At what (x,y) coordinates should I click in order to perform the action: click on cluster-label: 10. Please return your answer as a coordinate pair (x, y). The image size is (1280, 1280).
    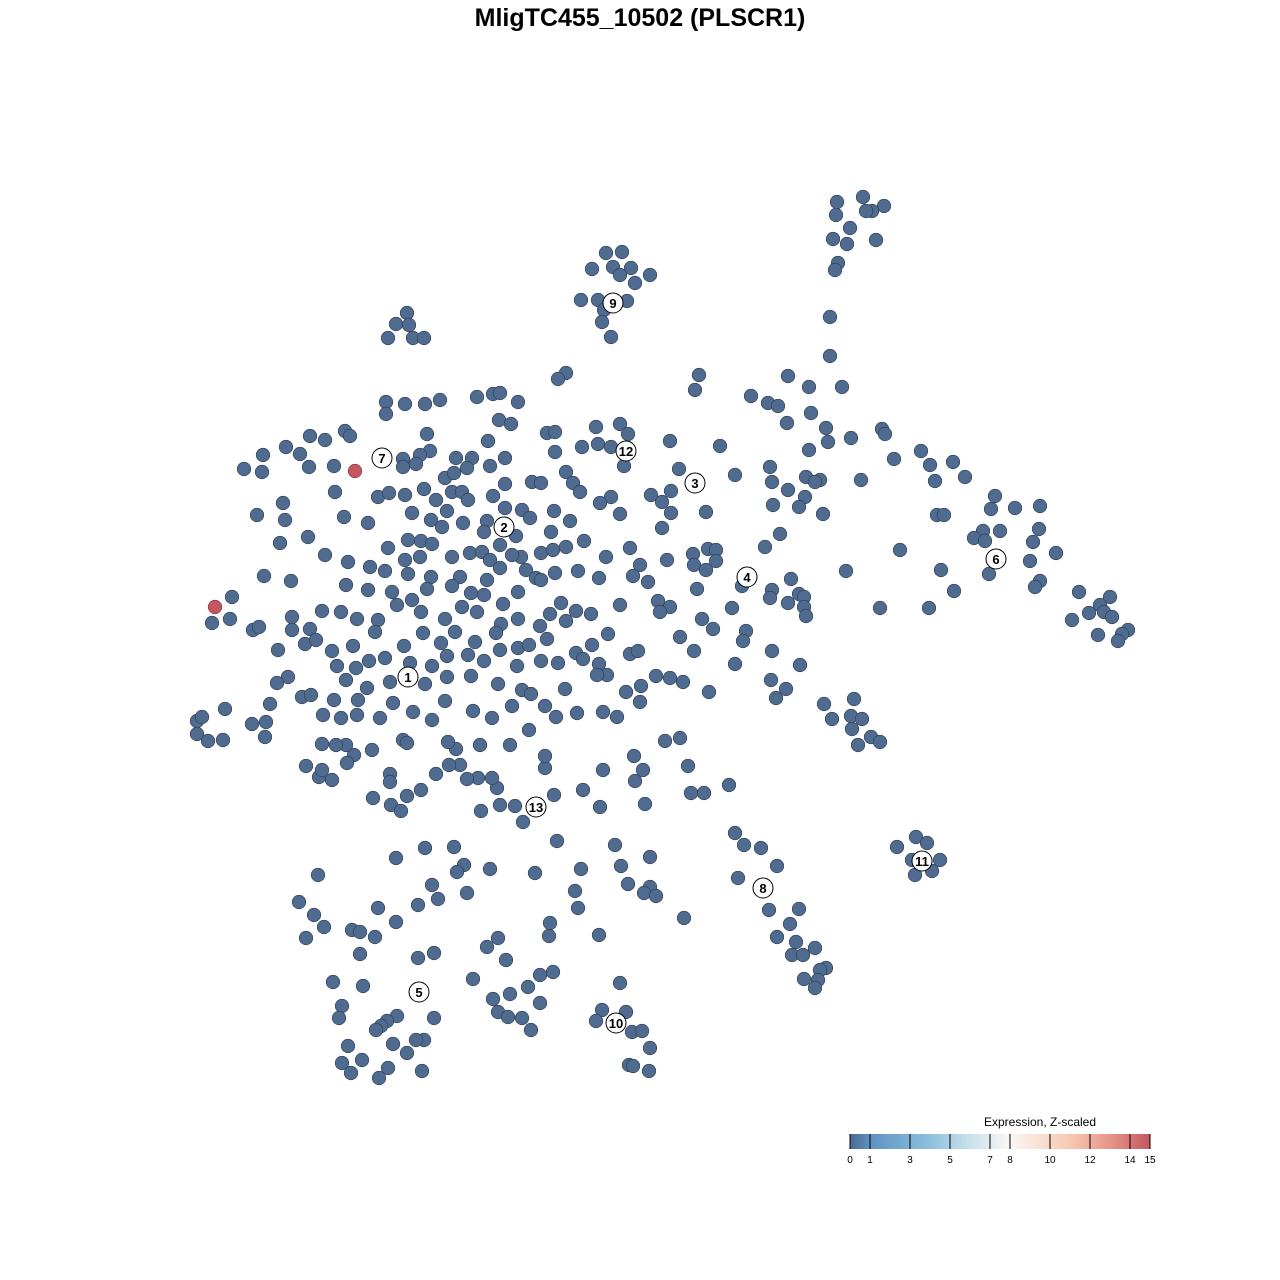
    Looking at the image, I should click on (616, 1023).